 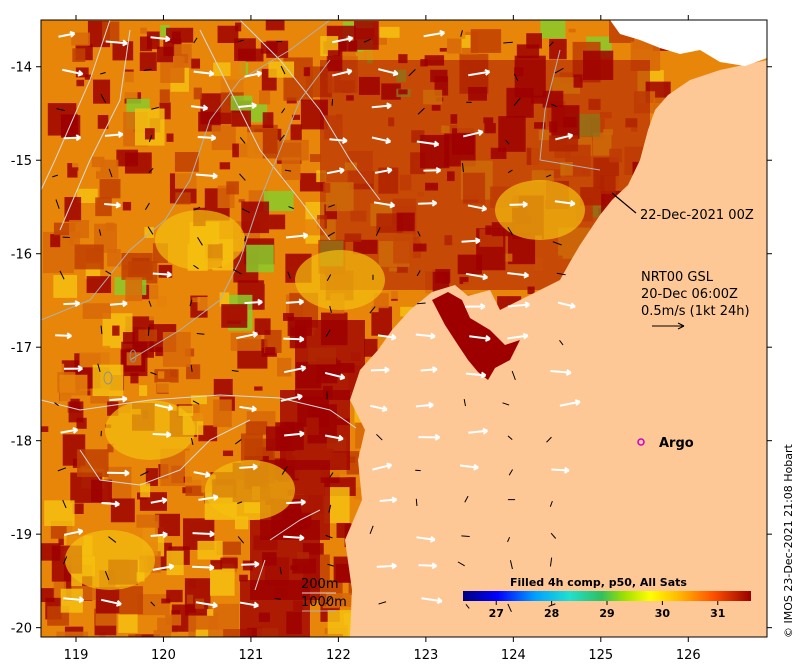 What do you see at coordinates (697, 215) in the screenshot?
I see `annotation-date: 22-Dec-2021 00Z` at bounding box center [697, 215].